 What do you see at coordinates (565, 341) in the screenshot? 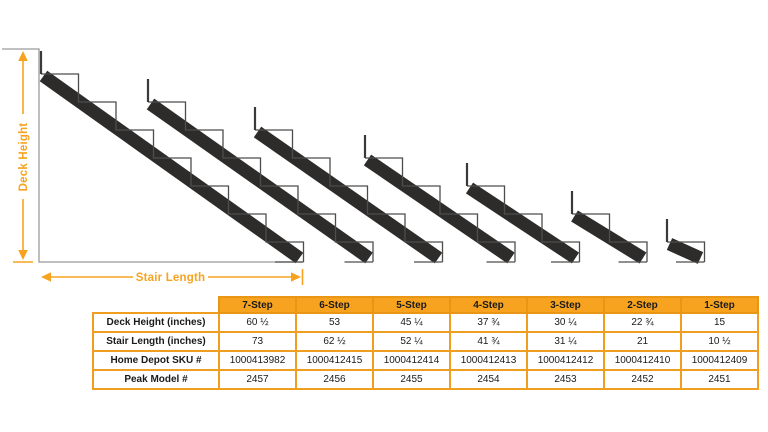
I see `table-cell: 31 ¼` at bounding box center [565, 341].